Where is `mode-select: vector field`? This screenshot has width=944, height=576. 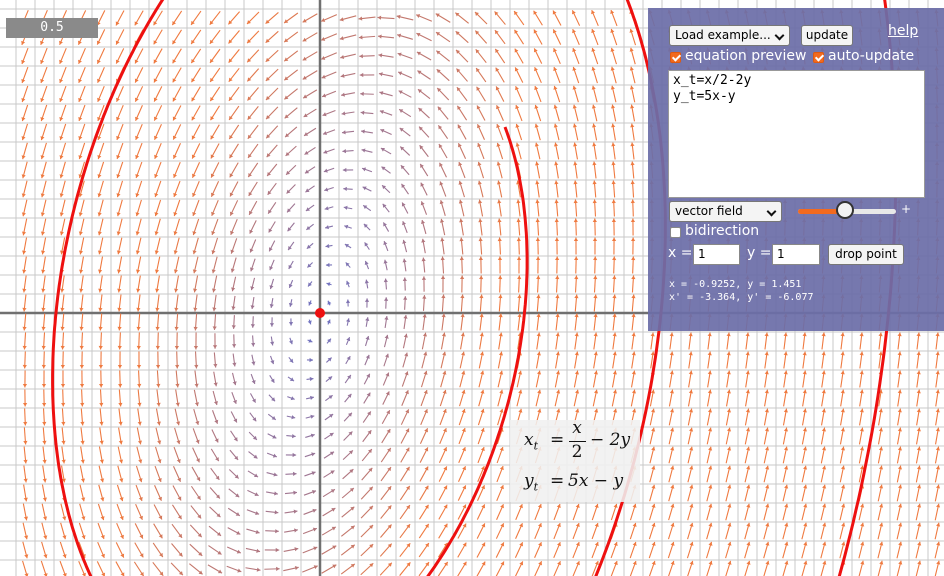 mode-select: vector field is located at coordinates (725, 211).